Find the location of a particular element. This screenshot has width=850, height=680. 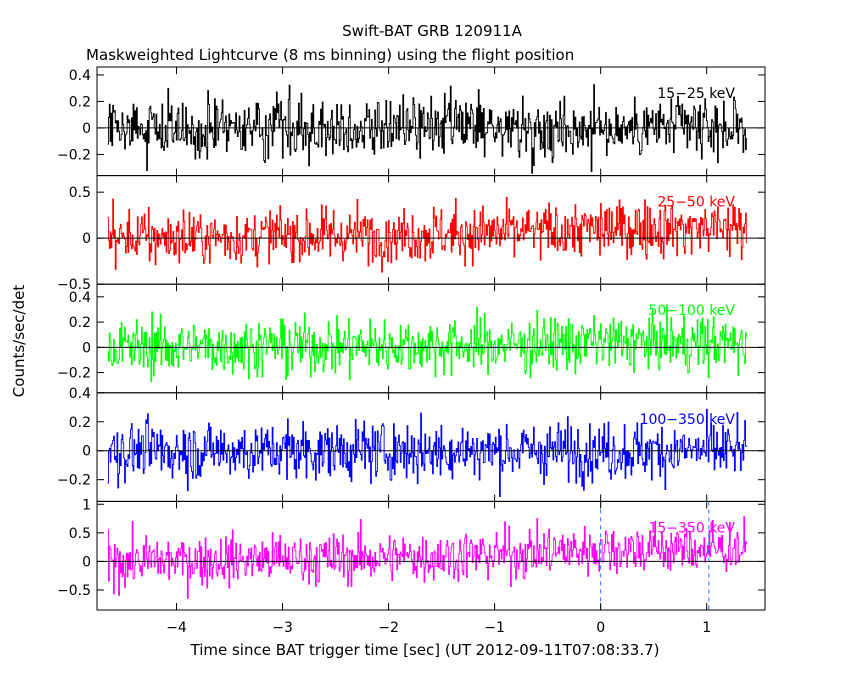

panel-4: −0.2 0 0.2 0.4 100−350 keV is located at coordinates (411, 444).